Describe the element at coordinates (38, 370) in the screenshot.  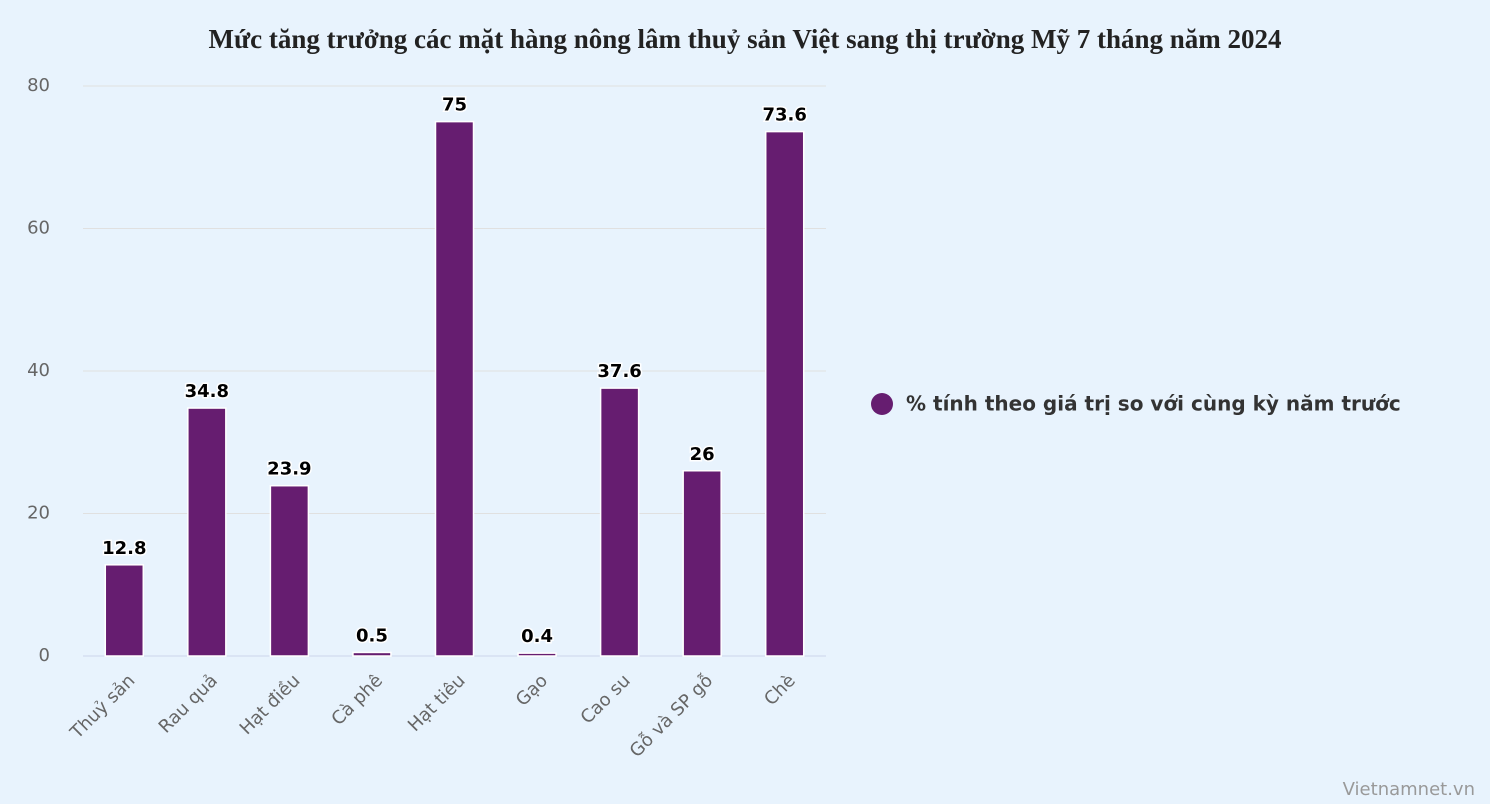
I see `y-tick-label: 40` at that location.